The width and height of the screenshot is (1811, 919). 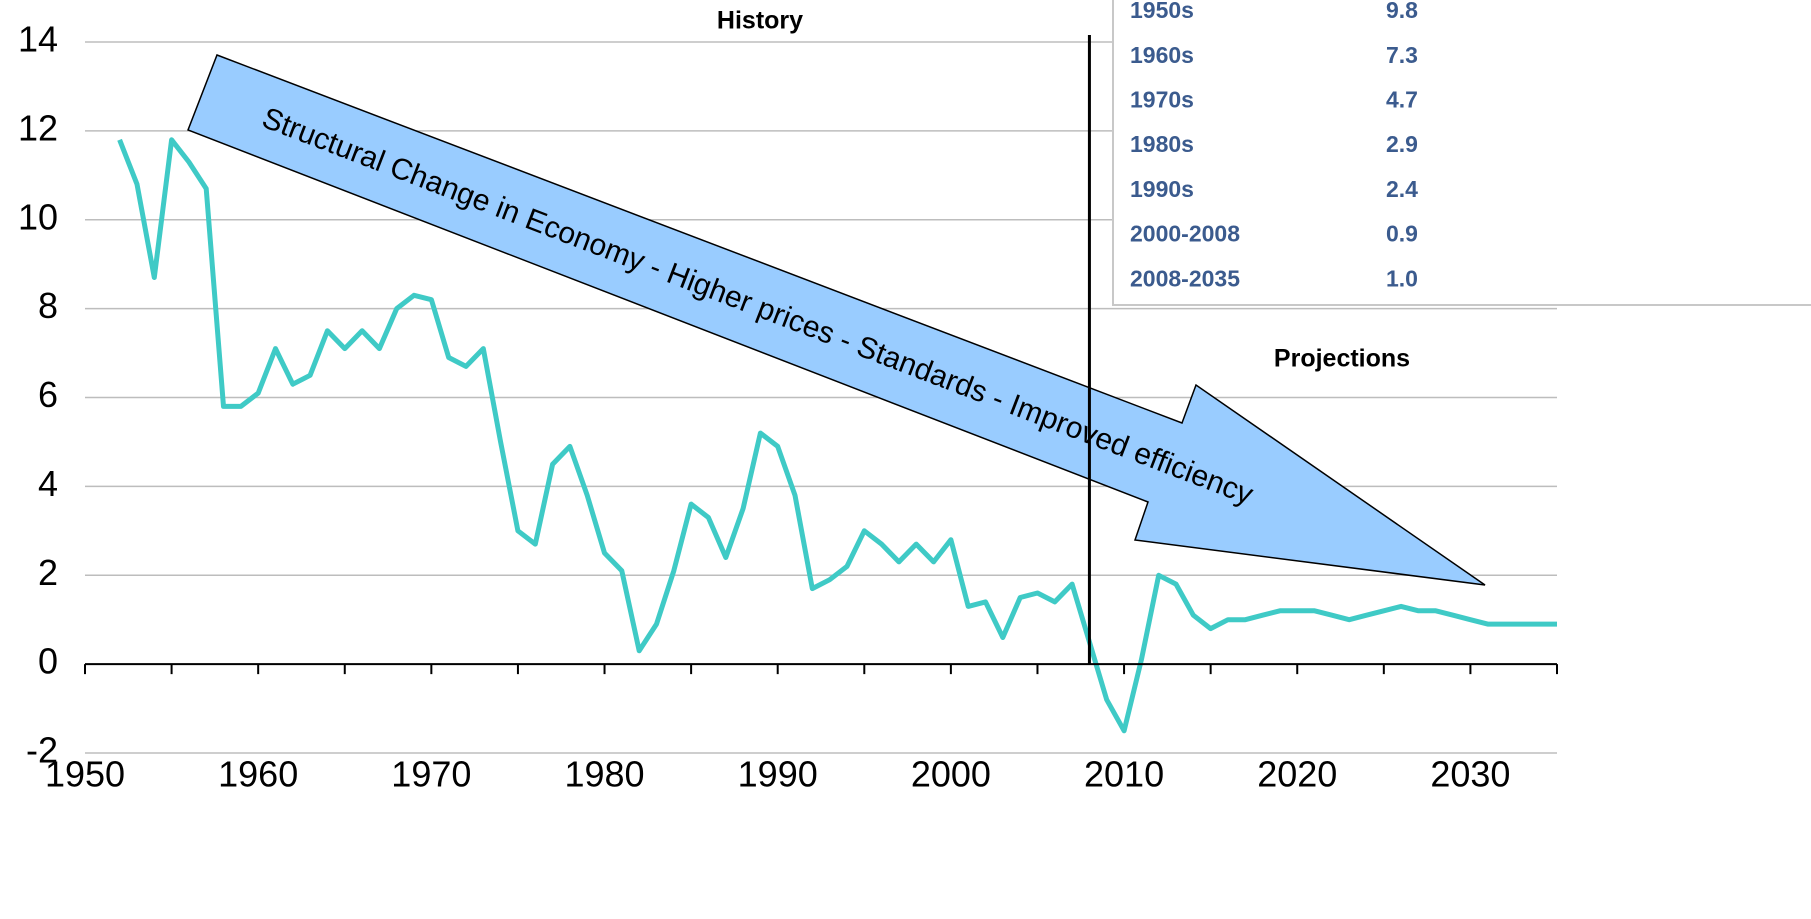 I want to click on table-value: 2.9, so click(x=1402, y=144).